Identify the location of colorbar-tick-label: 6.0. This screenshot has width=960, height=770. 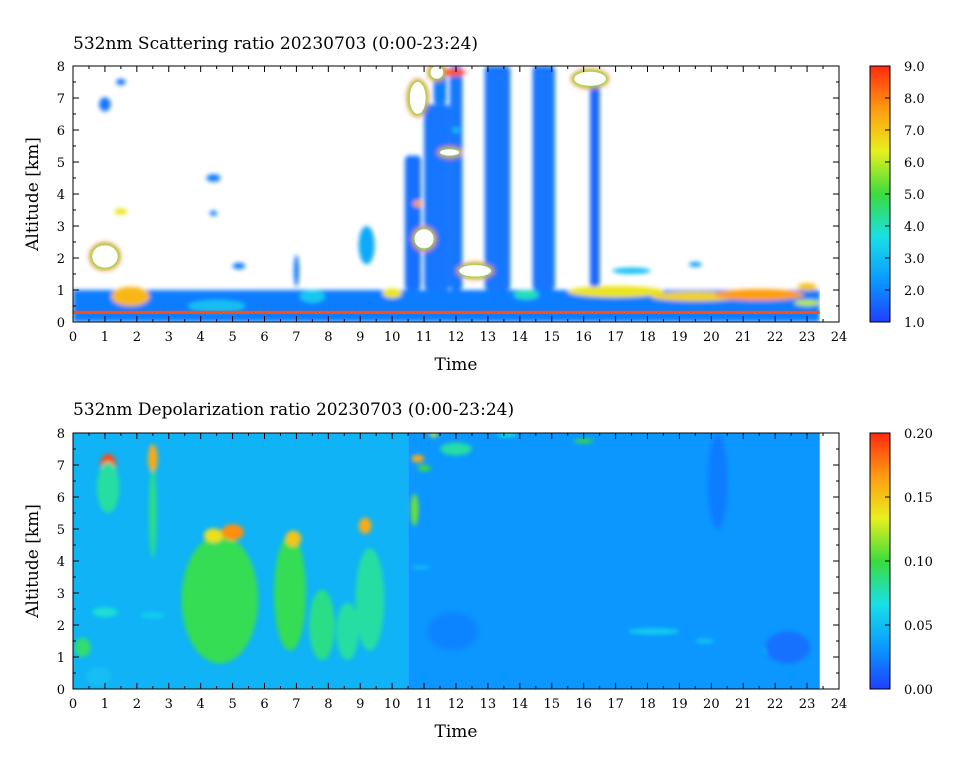
(914, 163).